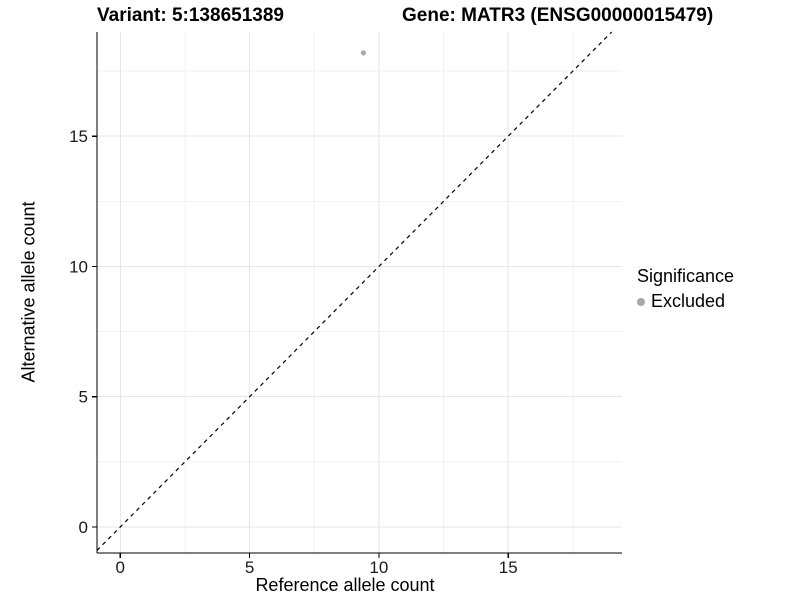 The height and width of the screenshot is (600, 800). I want to click on legend-point-icon, so click(641, 301).